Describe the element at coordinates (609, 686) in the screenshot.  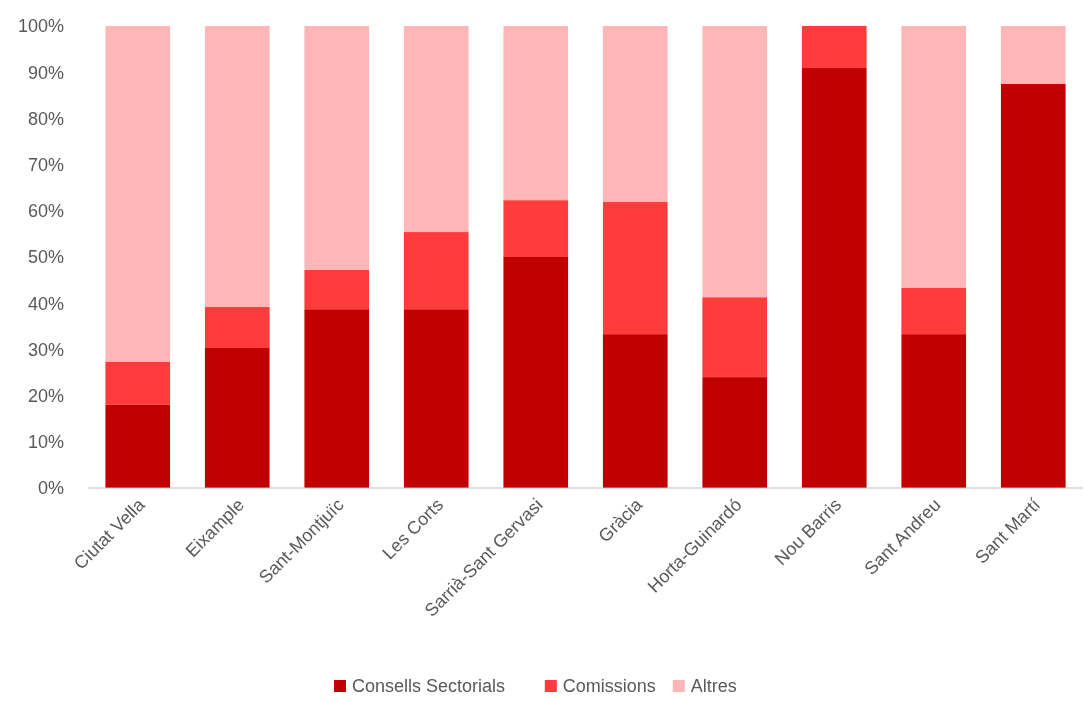
I see `legend-label: Comissions` at that location.